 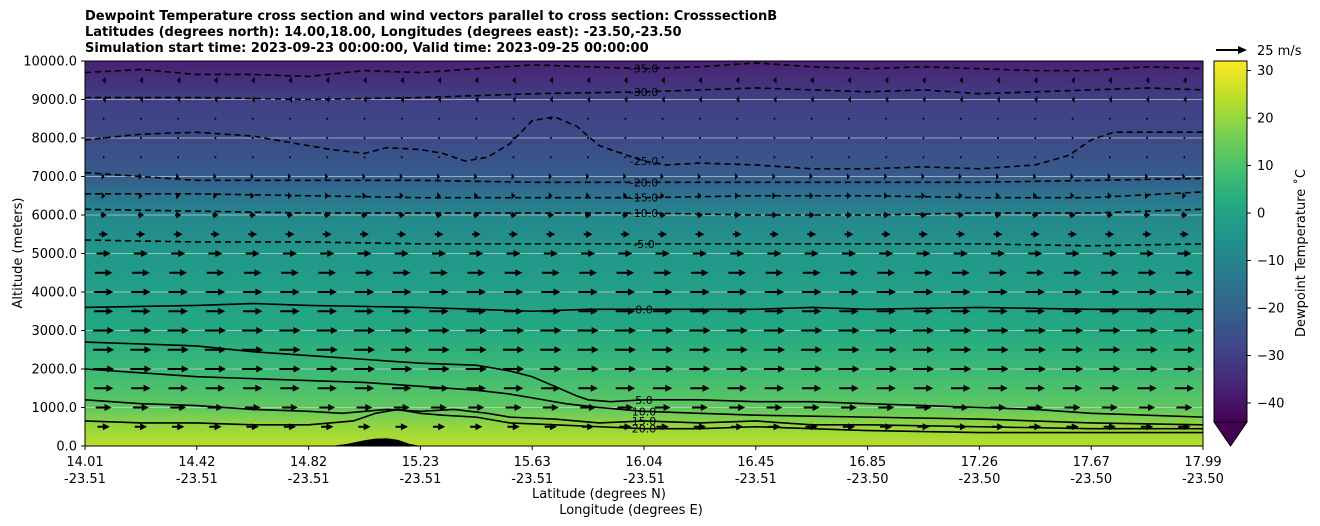 What do you see at coordinates (196, 462) in the screenshot?
I see `x-tick-label-lat: 14.42` at bounding box center [196, 462].